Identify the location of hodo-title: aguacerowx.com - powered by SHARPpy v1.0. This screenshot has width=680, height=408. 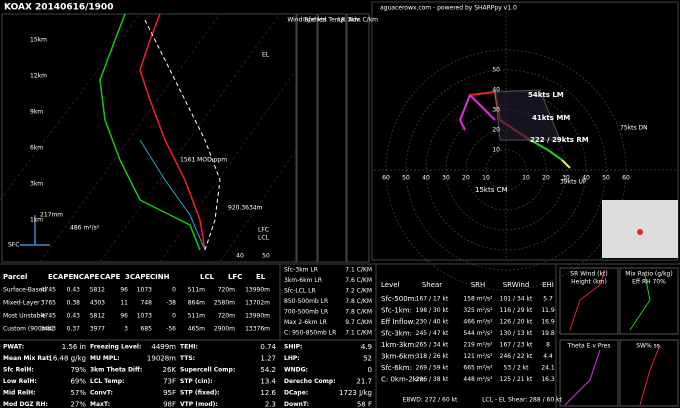
(448, 8).